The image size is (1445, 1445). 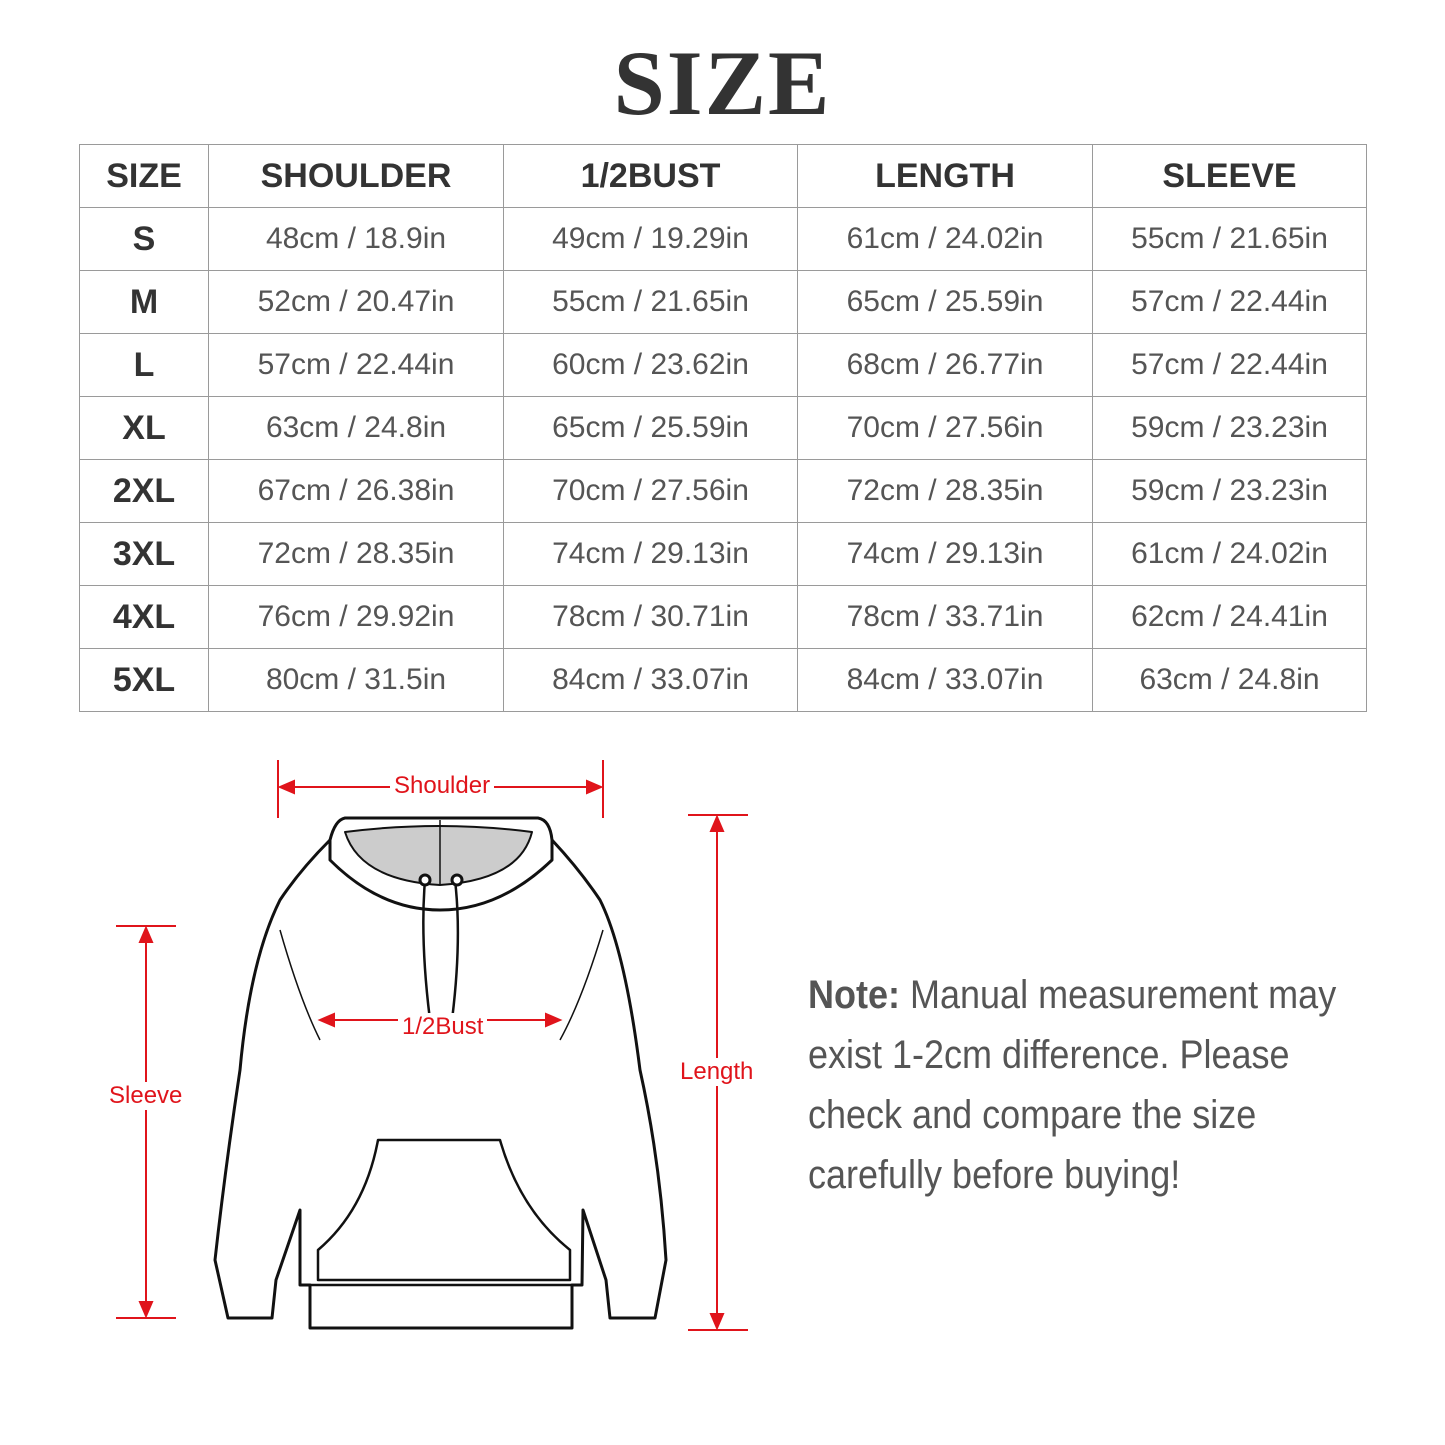 What do you see at coordinates (717, 1072) in the screenshot?
I see `length-label: Length` at bounding box center [717, 1072].